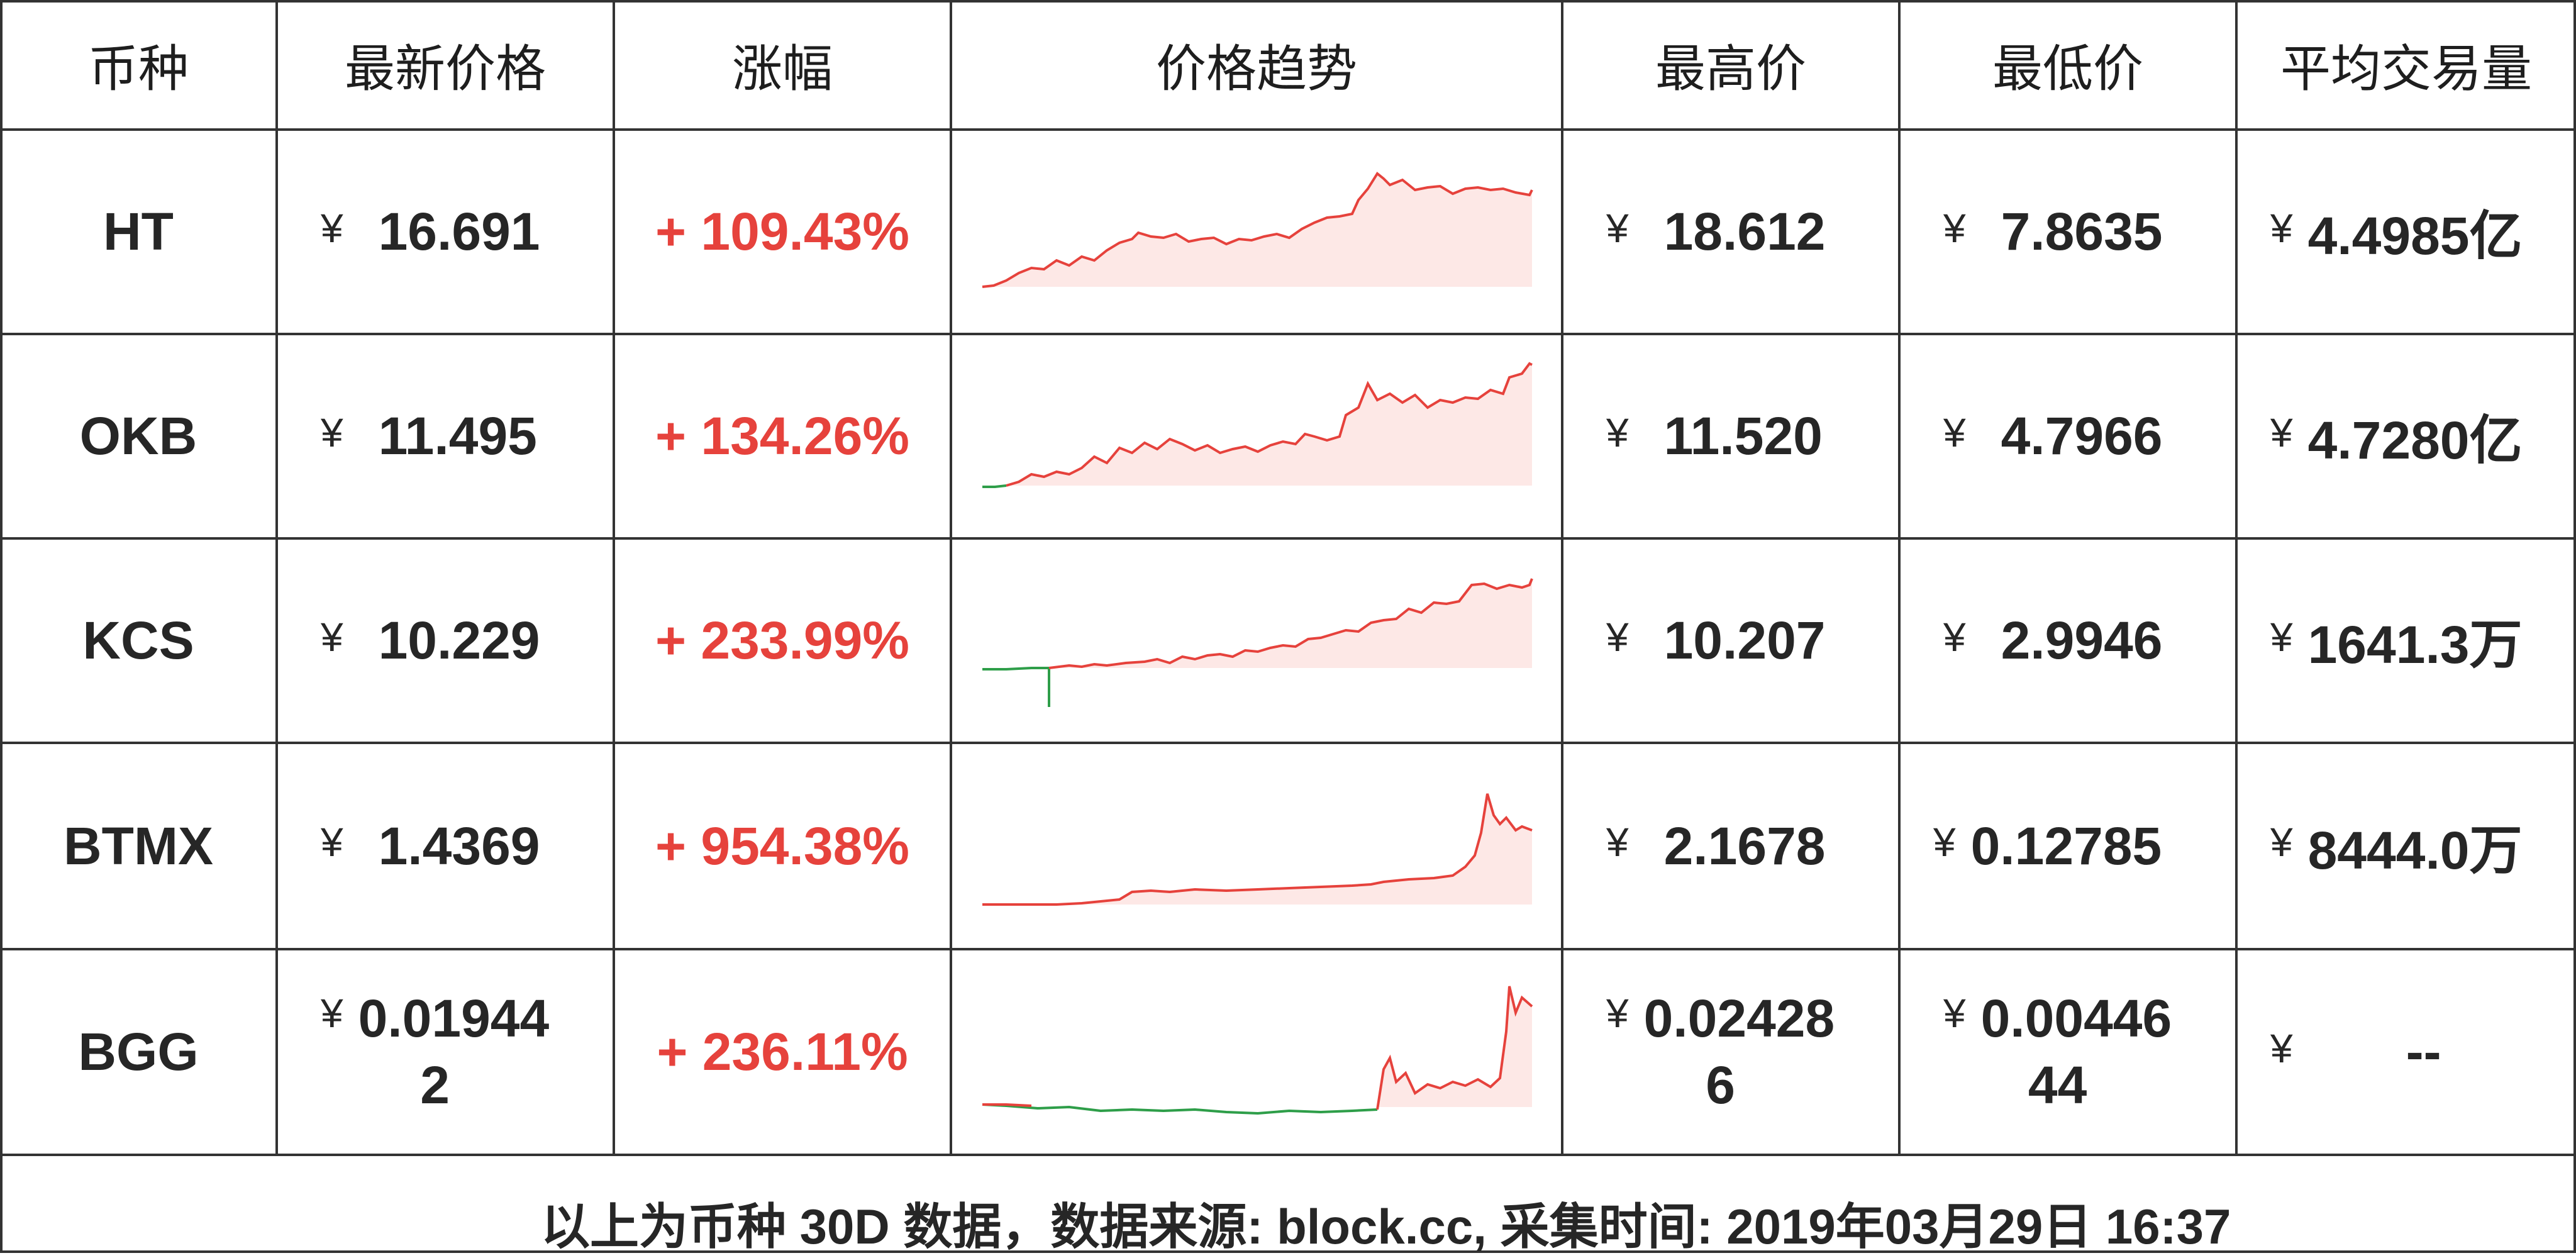 The image size is (2576, 1258). What do you see at coordinates (1257, 1050) in the screenshot?
I see `sparkline-bgg` at bounding box center [1257, 1050].